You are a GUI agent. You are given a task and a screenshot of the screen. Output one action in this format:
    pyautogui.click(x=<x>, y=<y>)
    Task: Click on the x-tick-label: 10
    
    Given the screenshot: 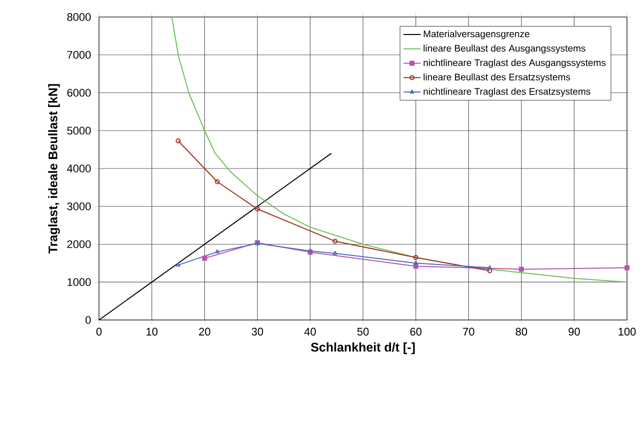 What is the action you would take?
    pyautogui.click(x=152, y=332)
    